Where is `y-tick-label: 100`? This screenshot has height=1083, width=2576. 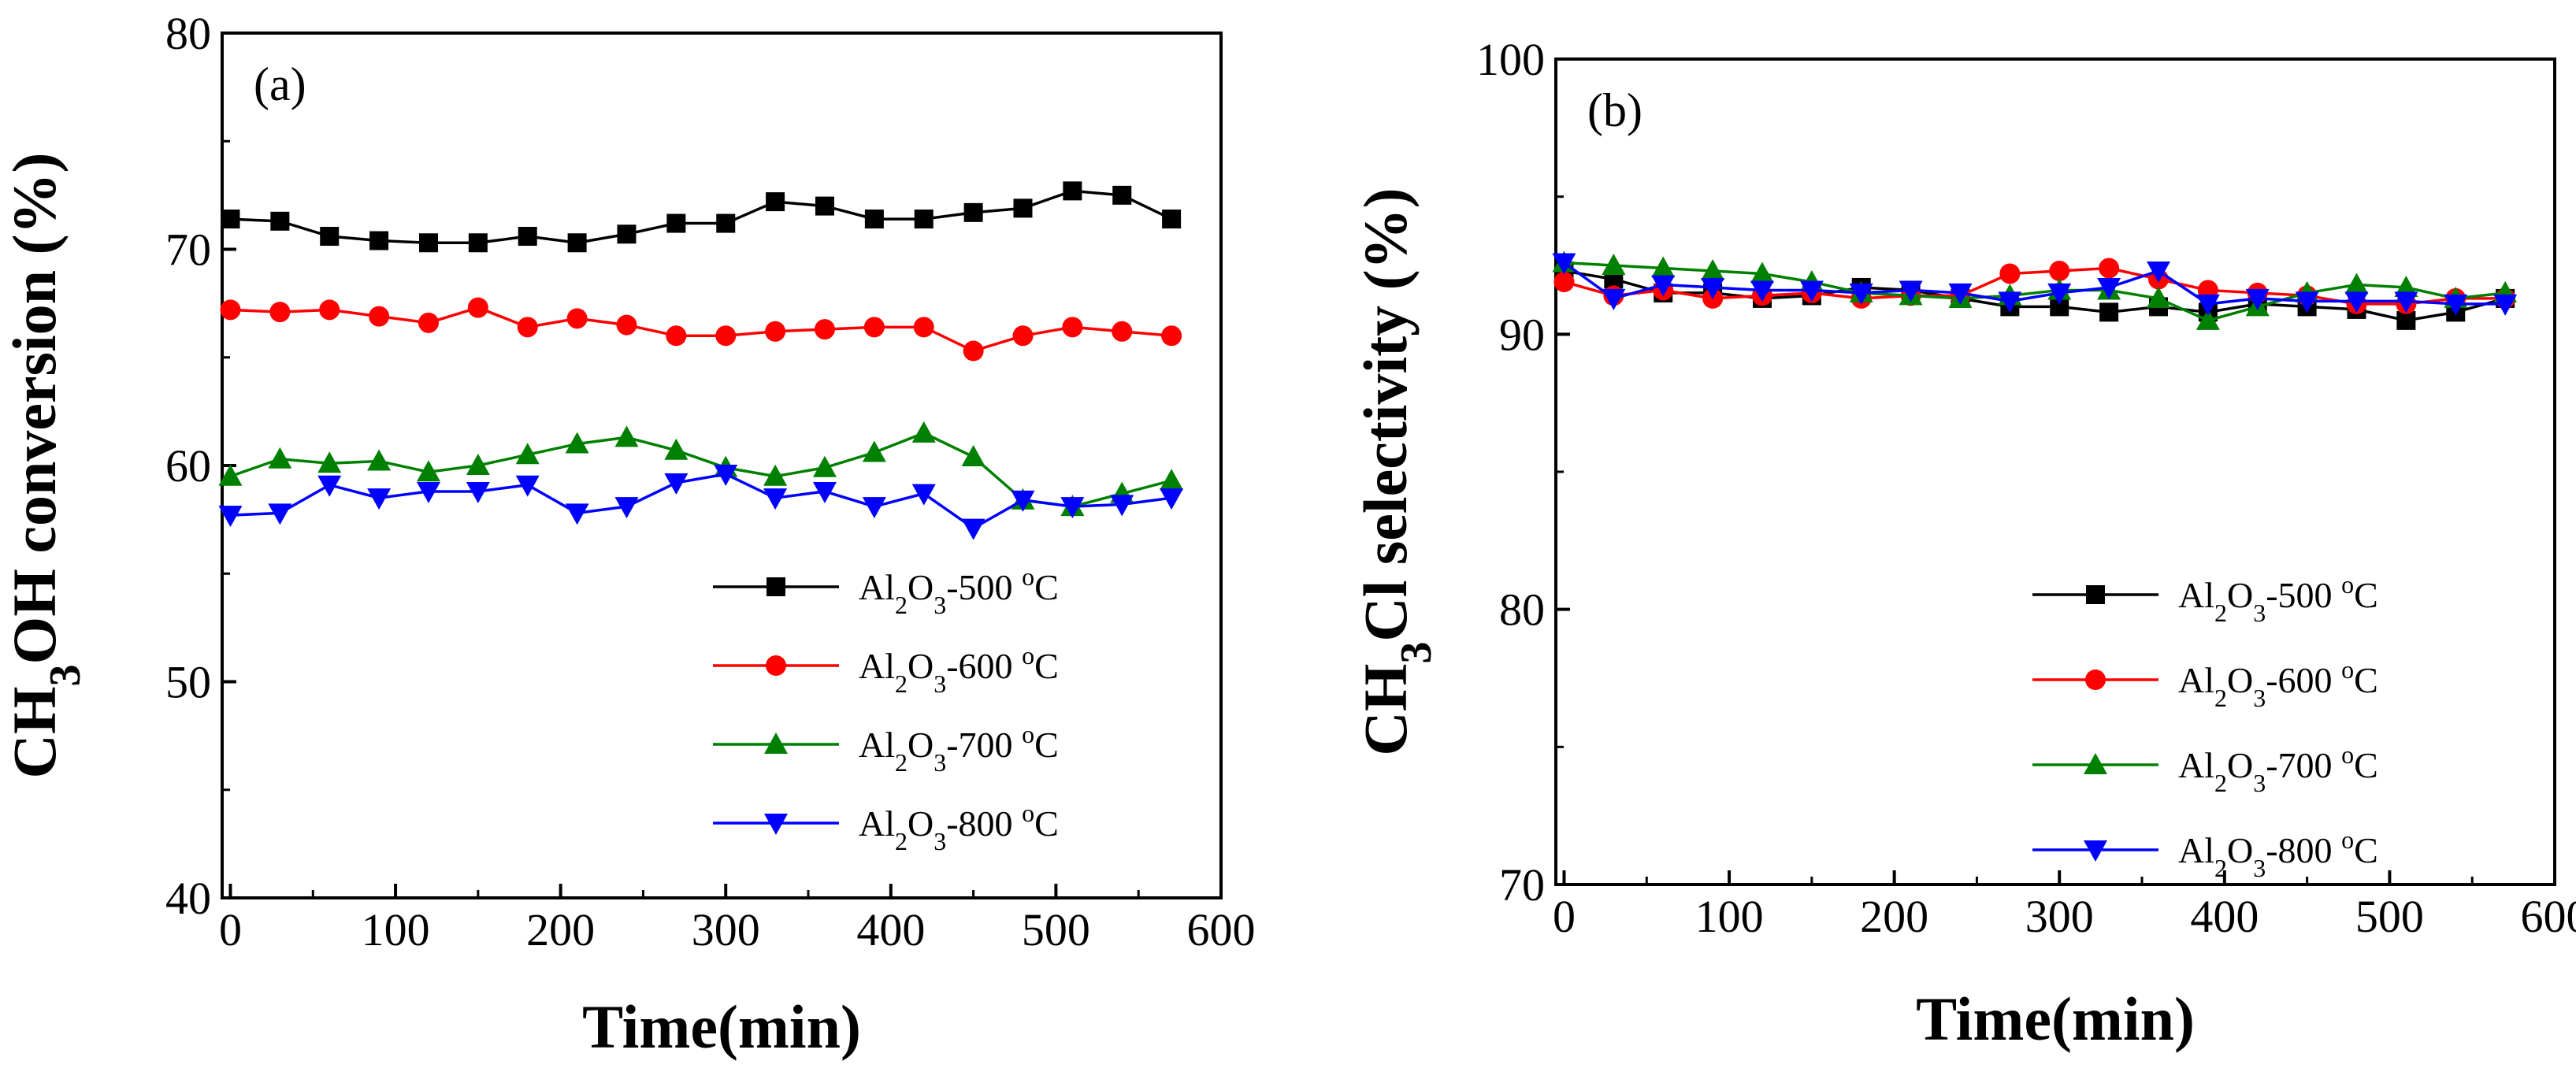 y-tick-label: 100 is located at coordinates (1510, 60).